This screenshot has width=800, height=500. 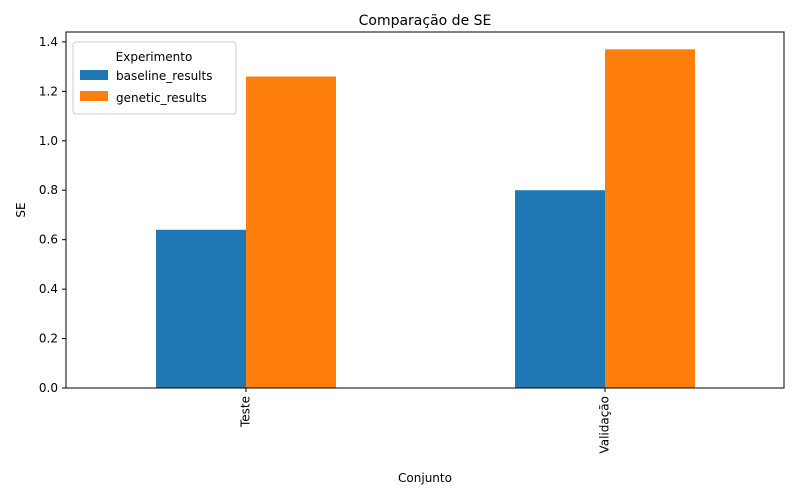 What do you see at coordinates (48, 190) in the screenshot?
I see `y-tick-label: 0.8` at bounding box center [48, 190].